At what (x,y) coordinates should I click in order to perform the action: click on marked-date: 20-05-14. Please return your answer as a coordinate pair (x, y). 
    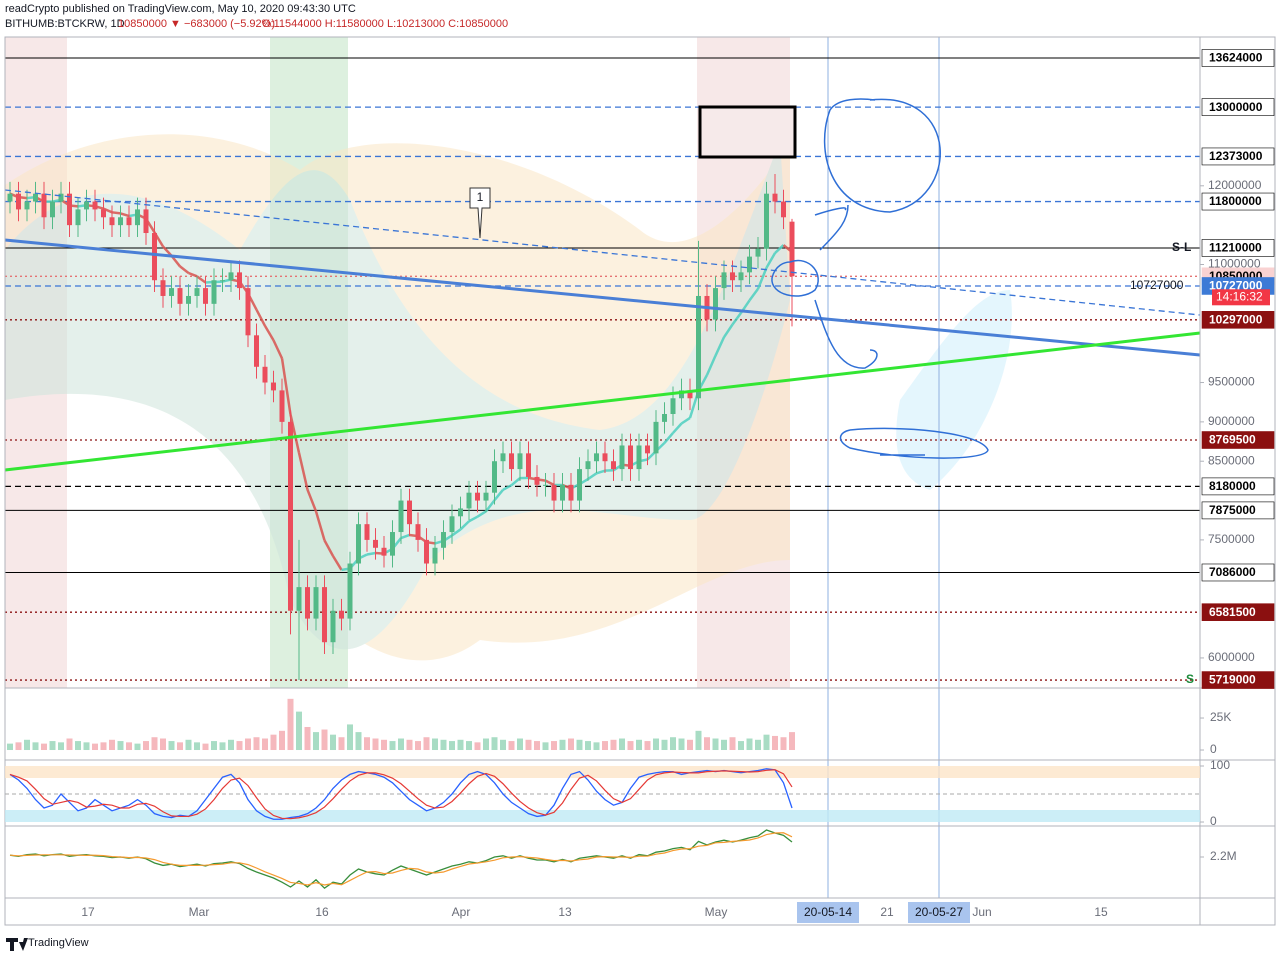
    Looking at the image, I should click on (828, 912).